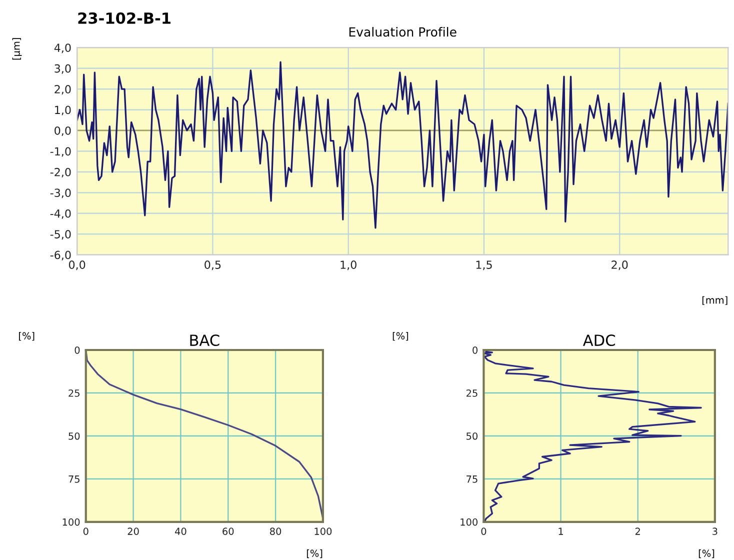  What do you see at coordinates (205, 340) in the screenshot?
I see `chart-title: BAC` at bounding box center [205, 340].